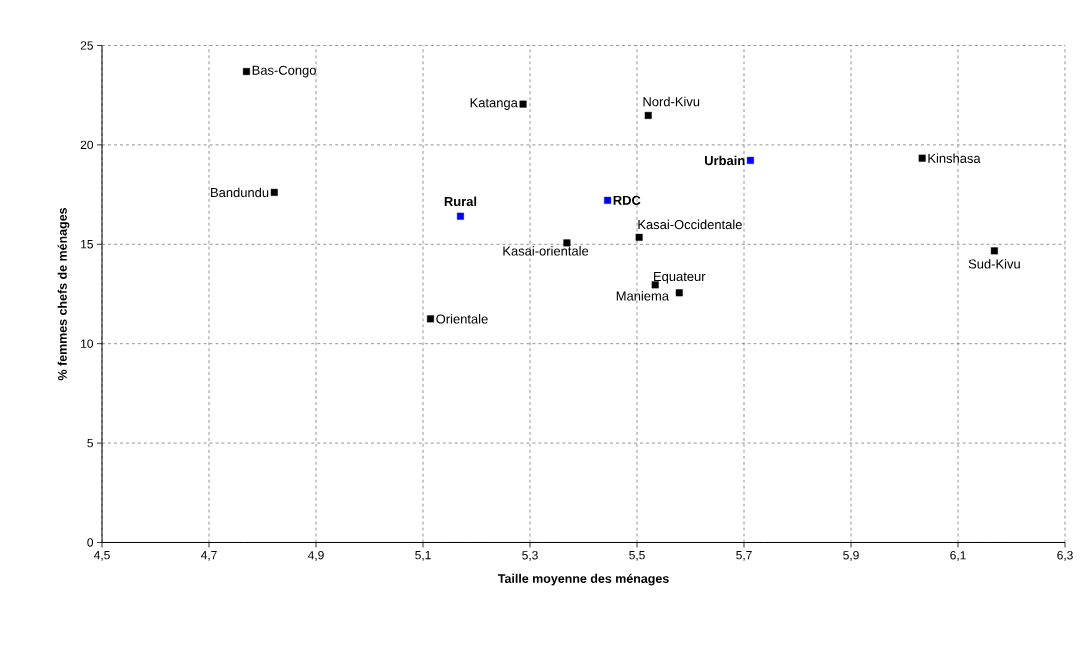  Describe the element at coordinates (462, 319) in the screenshot. I see `annotation: Orientale` at that location.